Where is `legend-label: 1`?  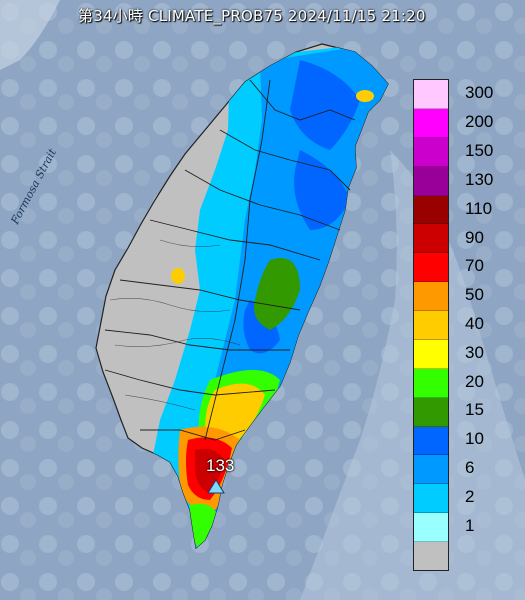 legend-label: 1 is located at coordinates (470, 525).